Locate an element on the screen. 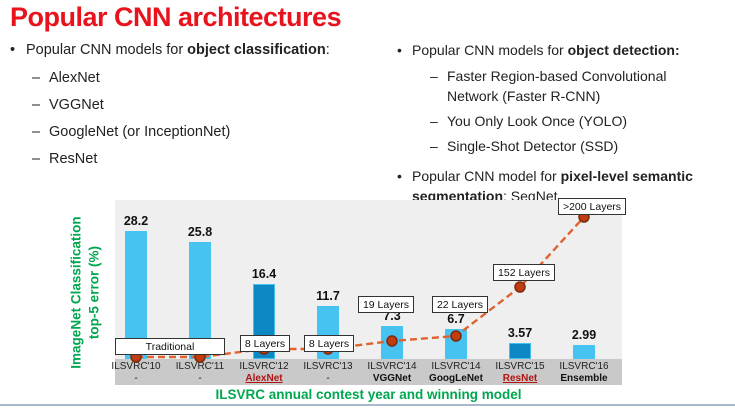  bar-value-label: 11.7 is located at coordinates (328, 296).